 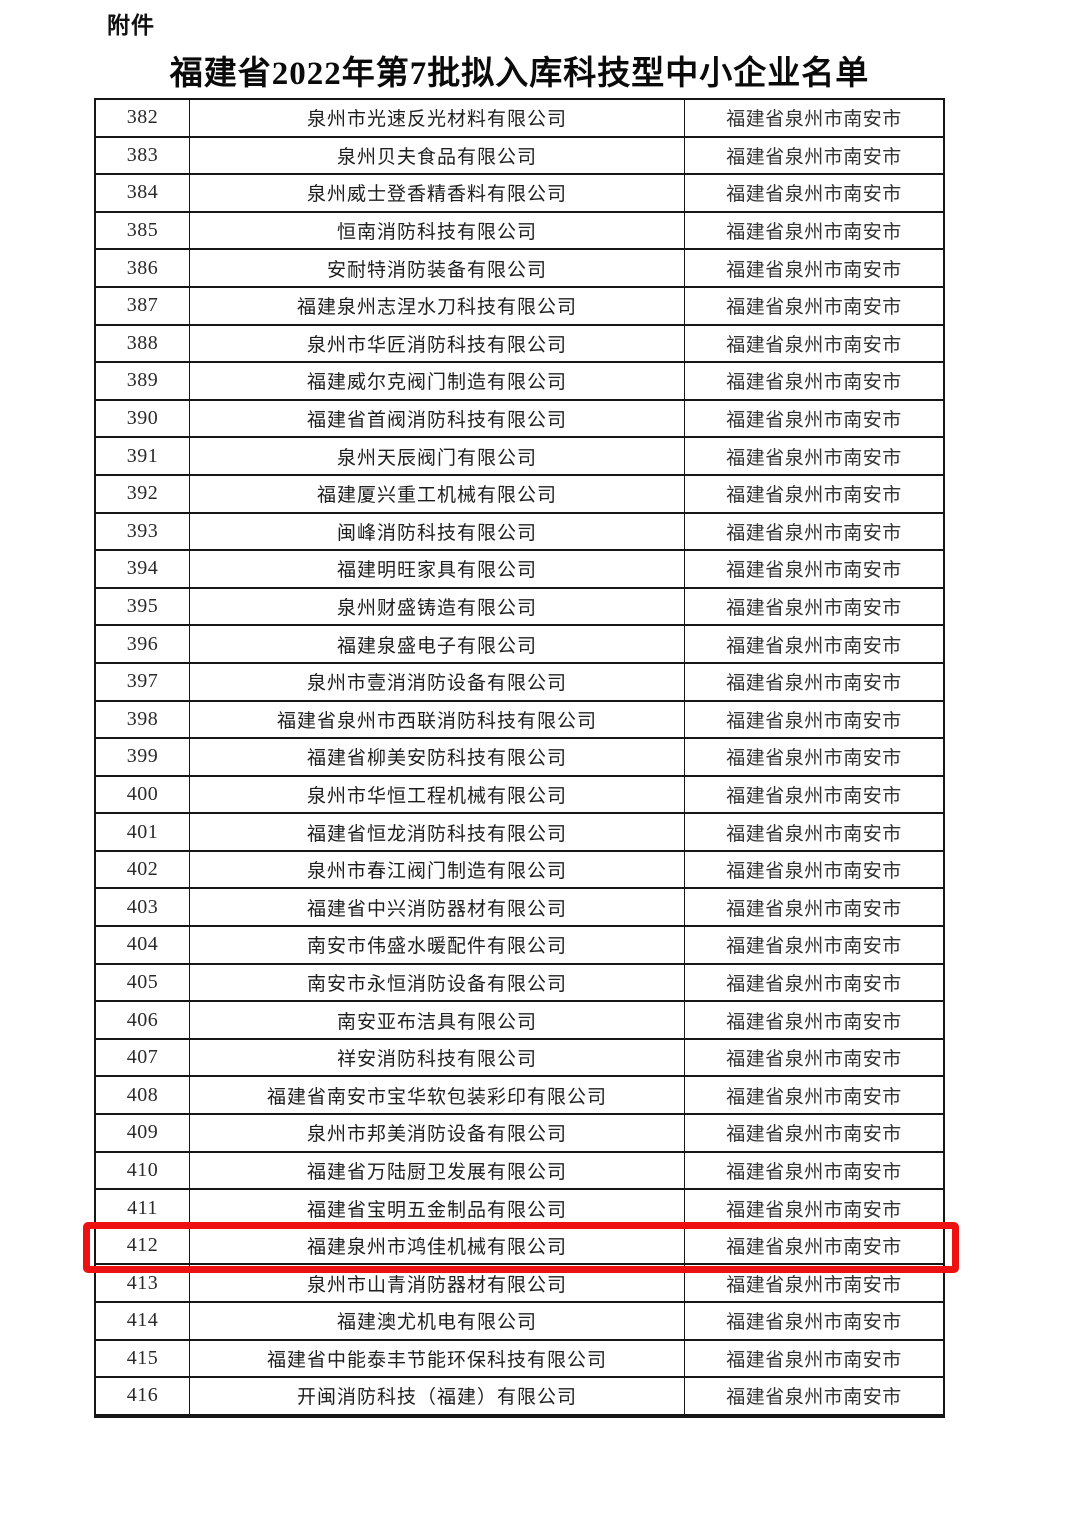 I want to click on row-number-cell: 413, so click(x=143, y=1283).